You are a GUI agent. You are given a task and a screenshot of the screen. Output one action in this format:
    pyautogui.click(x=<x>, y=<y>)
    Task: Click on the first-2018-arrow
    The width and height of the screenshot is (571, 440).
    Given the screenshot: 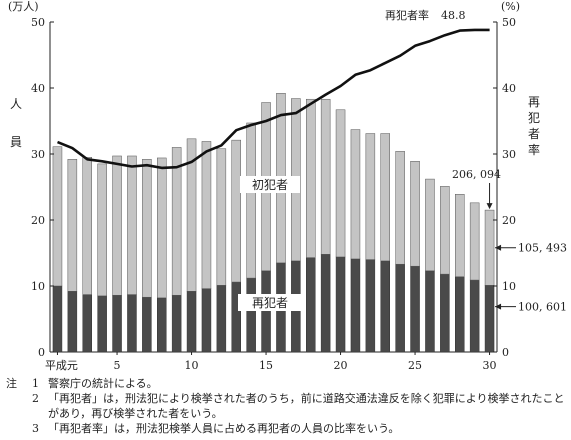 What is the action you would take?
    pyautogui.click(x=498, y=247)
    